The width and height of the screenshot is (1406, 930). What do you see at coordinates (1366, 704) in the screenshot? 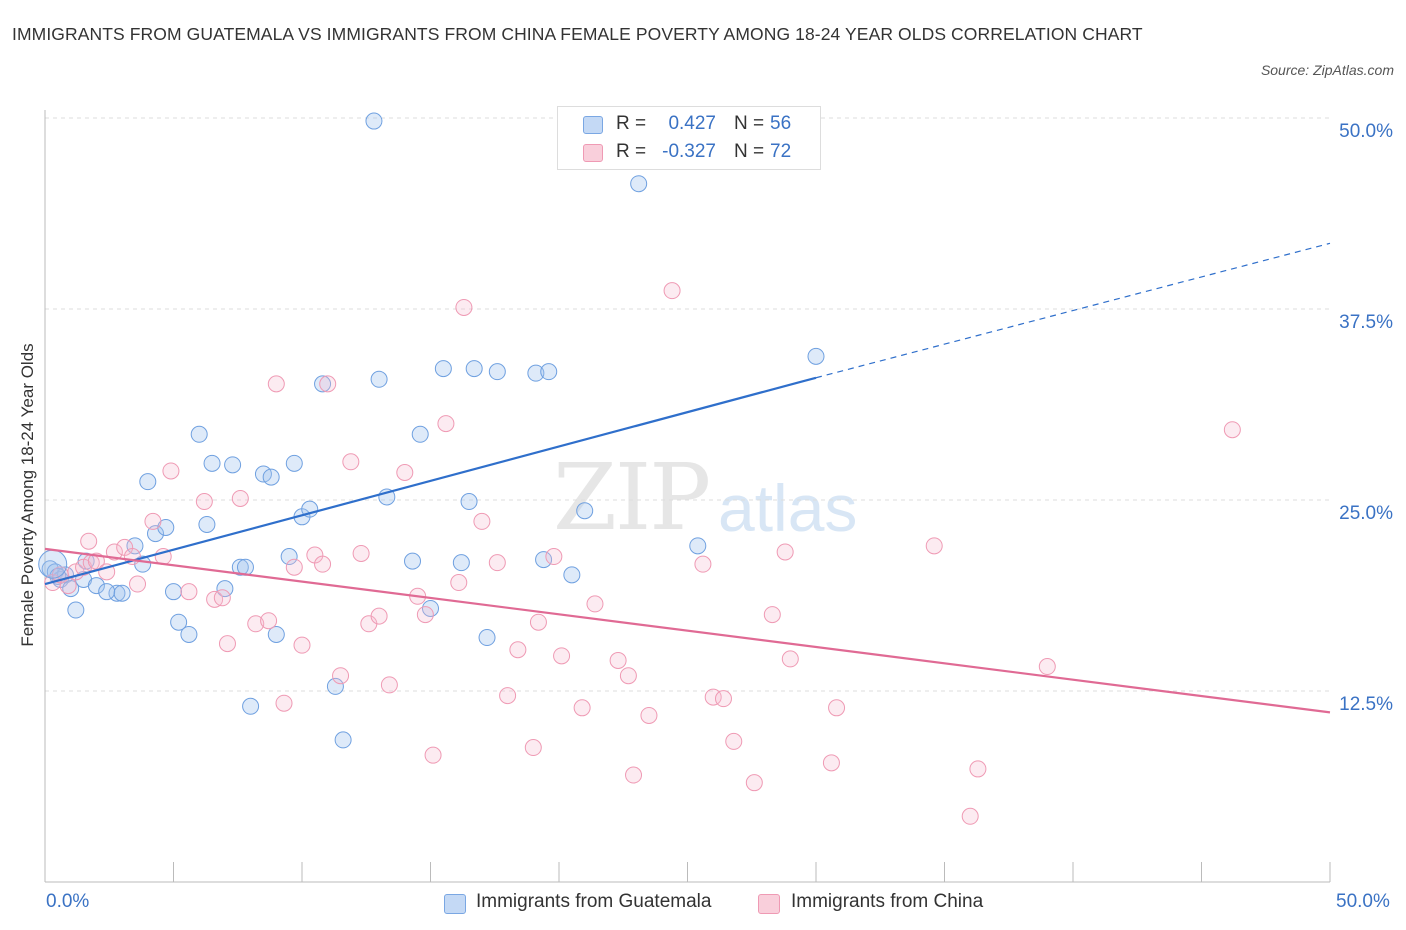
I see `y-tick-label-12-5: 12.5%` at bounding box center [1366, 704].